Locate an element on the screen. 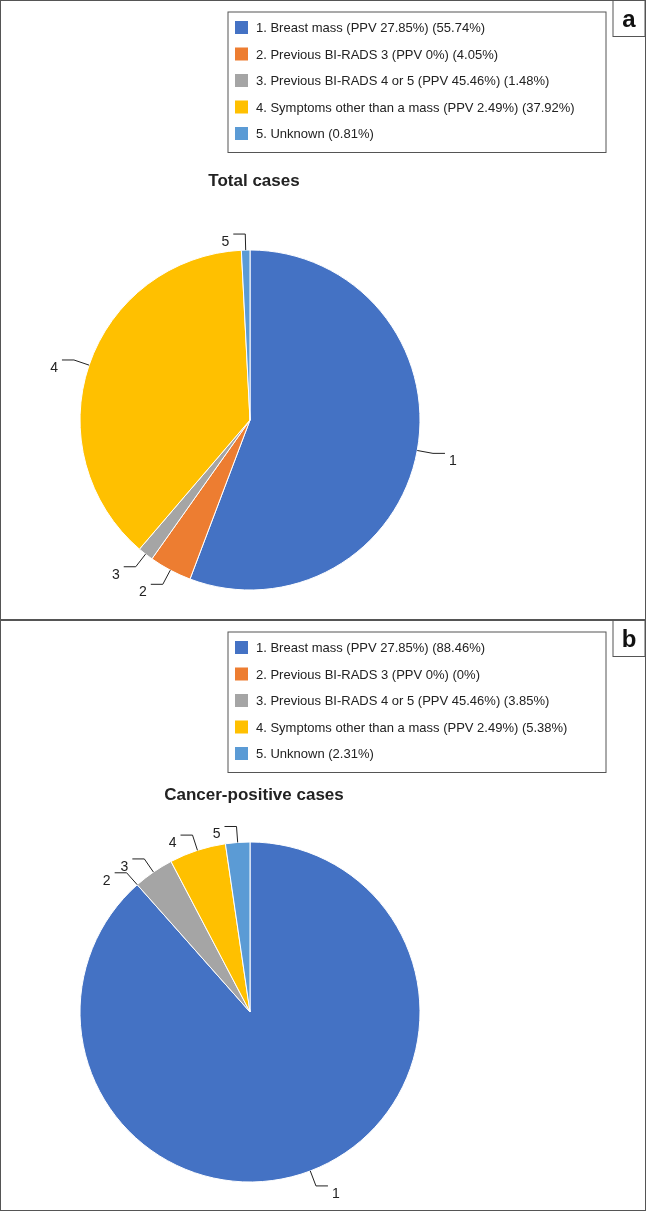  text: Cancer-positive cases is located at coordinates (254, 794).